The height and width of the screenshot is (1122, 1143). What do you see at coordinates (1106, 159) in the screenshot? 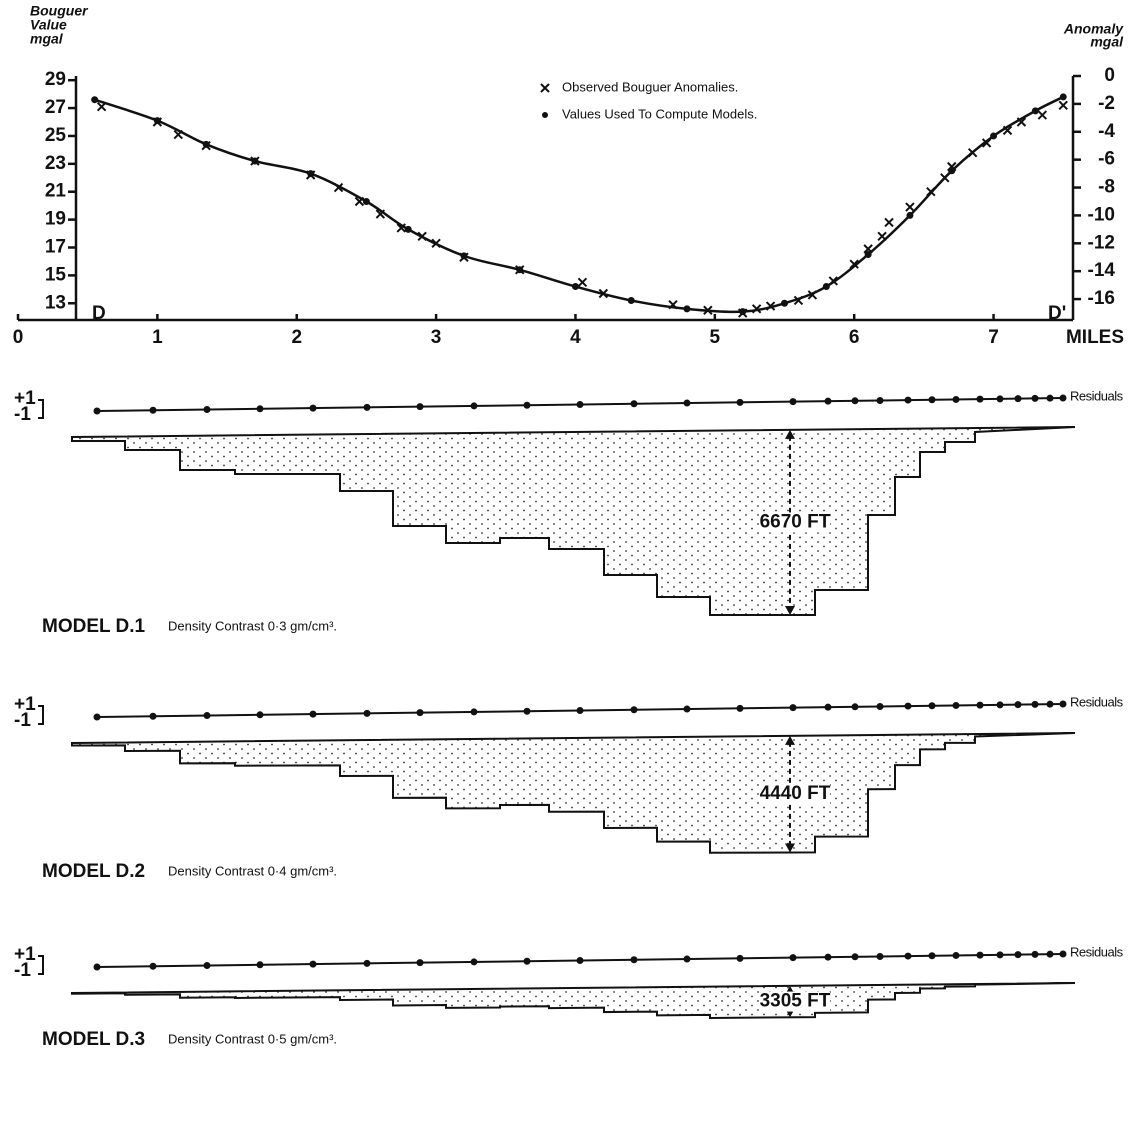
I see `y2-tick-label: -6` at bounding box center [1106, 159].